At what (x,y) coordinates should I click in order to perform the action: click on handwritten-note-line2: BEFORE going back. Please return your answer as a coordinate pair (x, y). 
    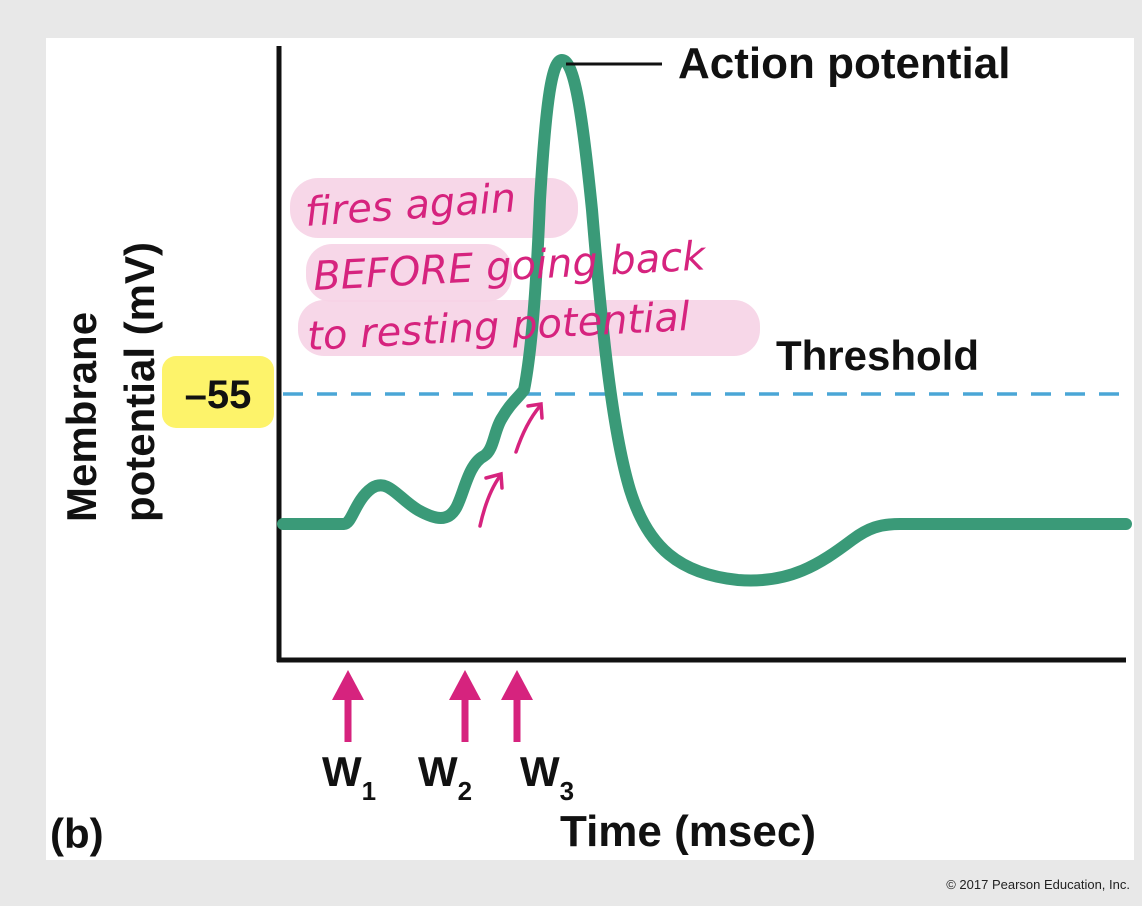
    Looking at the image, I should click on (510, 266).